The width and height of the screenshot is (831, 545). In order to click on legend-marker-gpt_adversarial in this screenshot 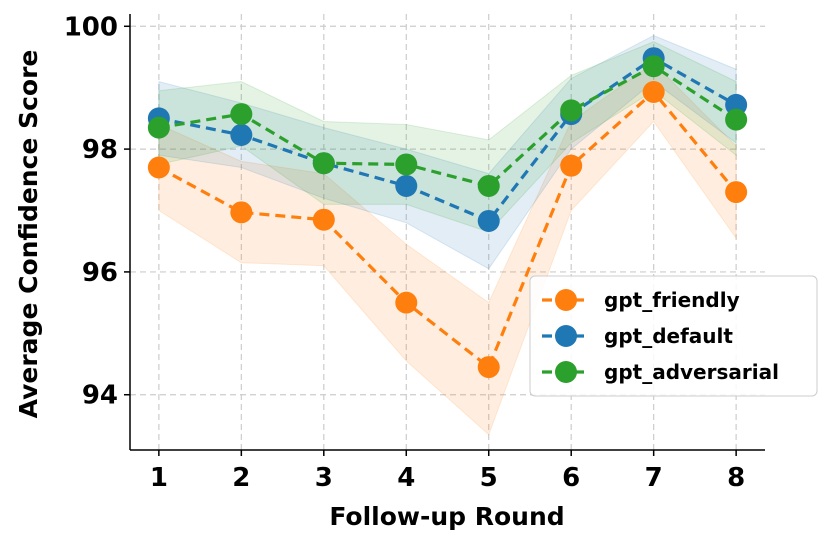, I will do `click(566, 372)`.